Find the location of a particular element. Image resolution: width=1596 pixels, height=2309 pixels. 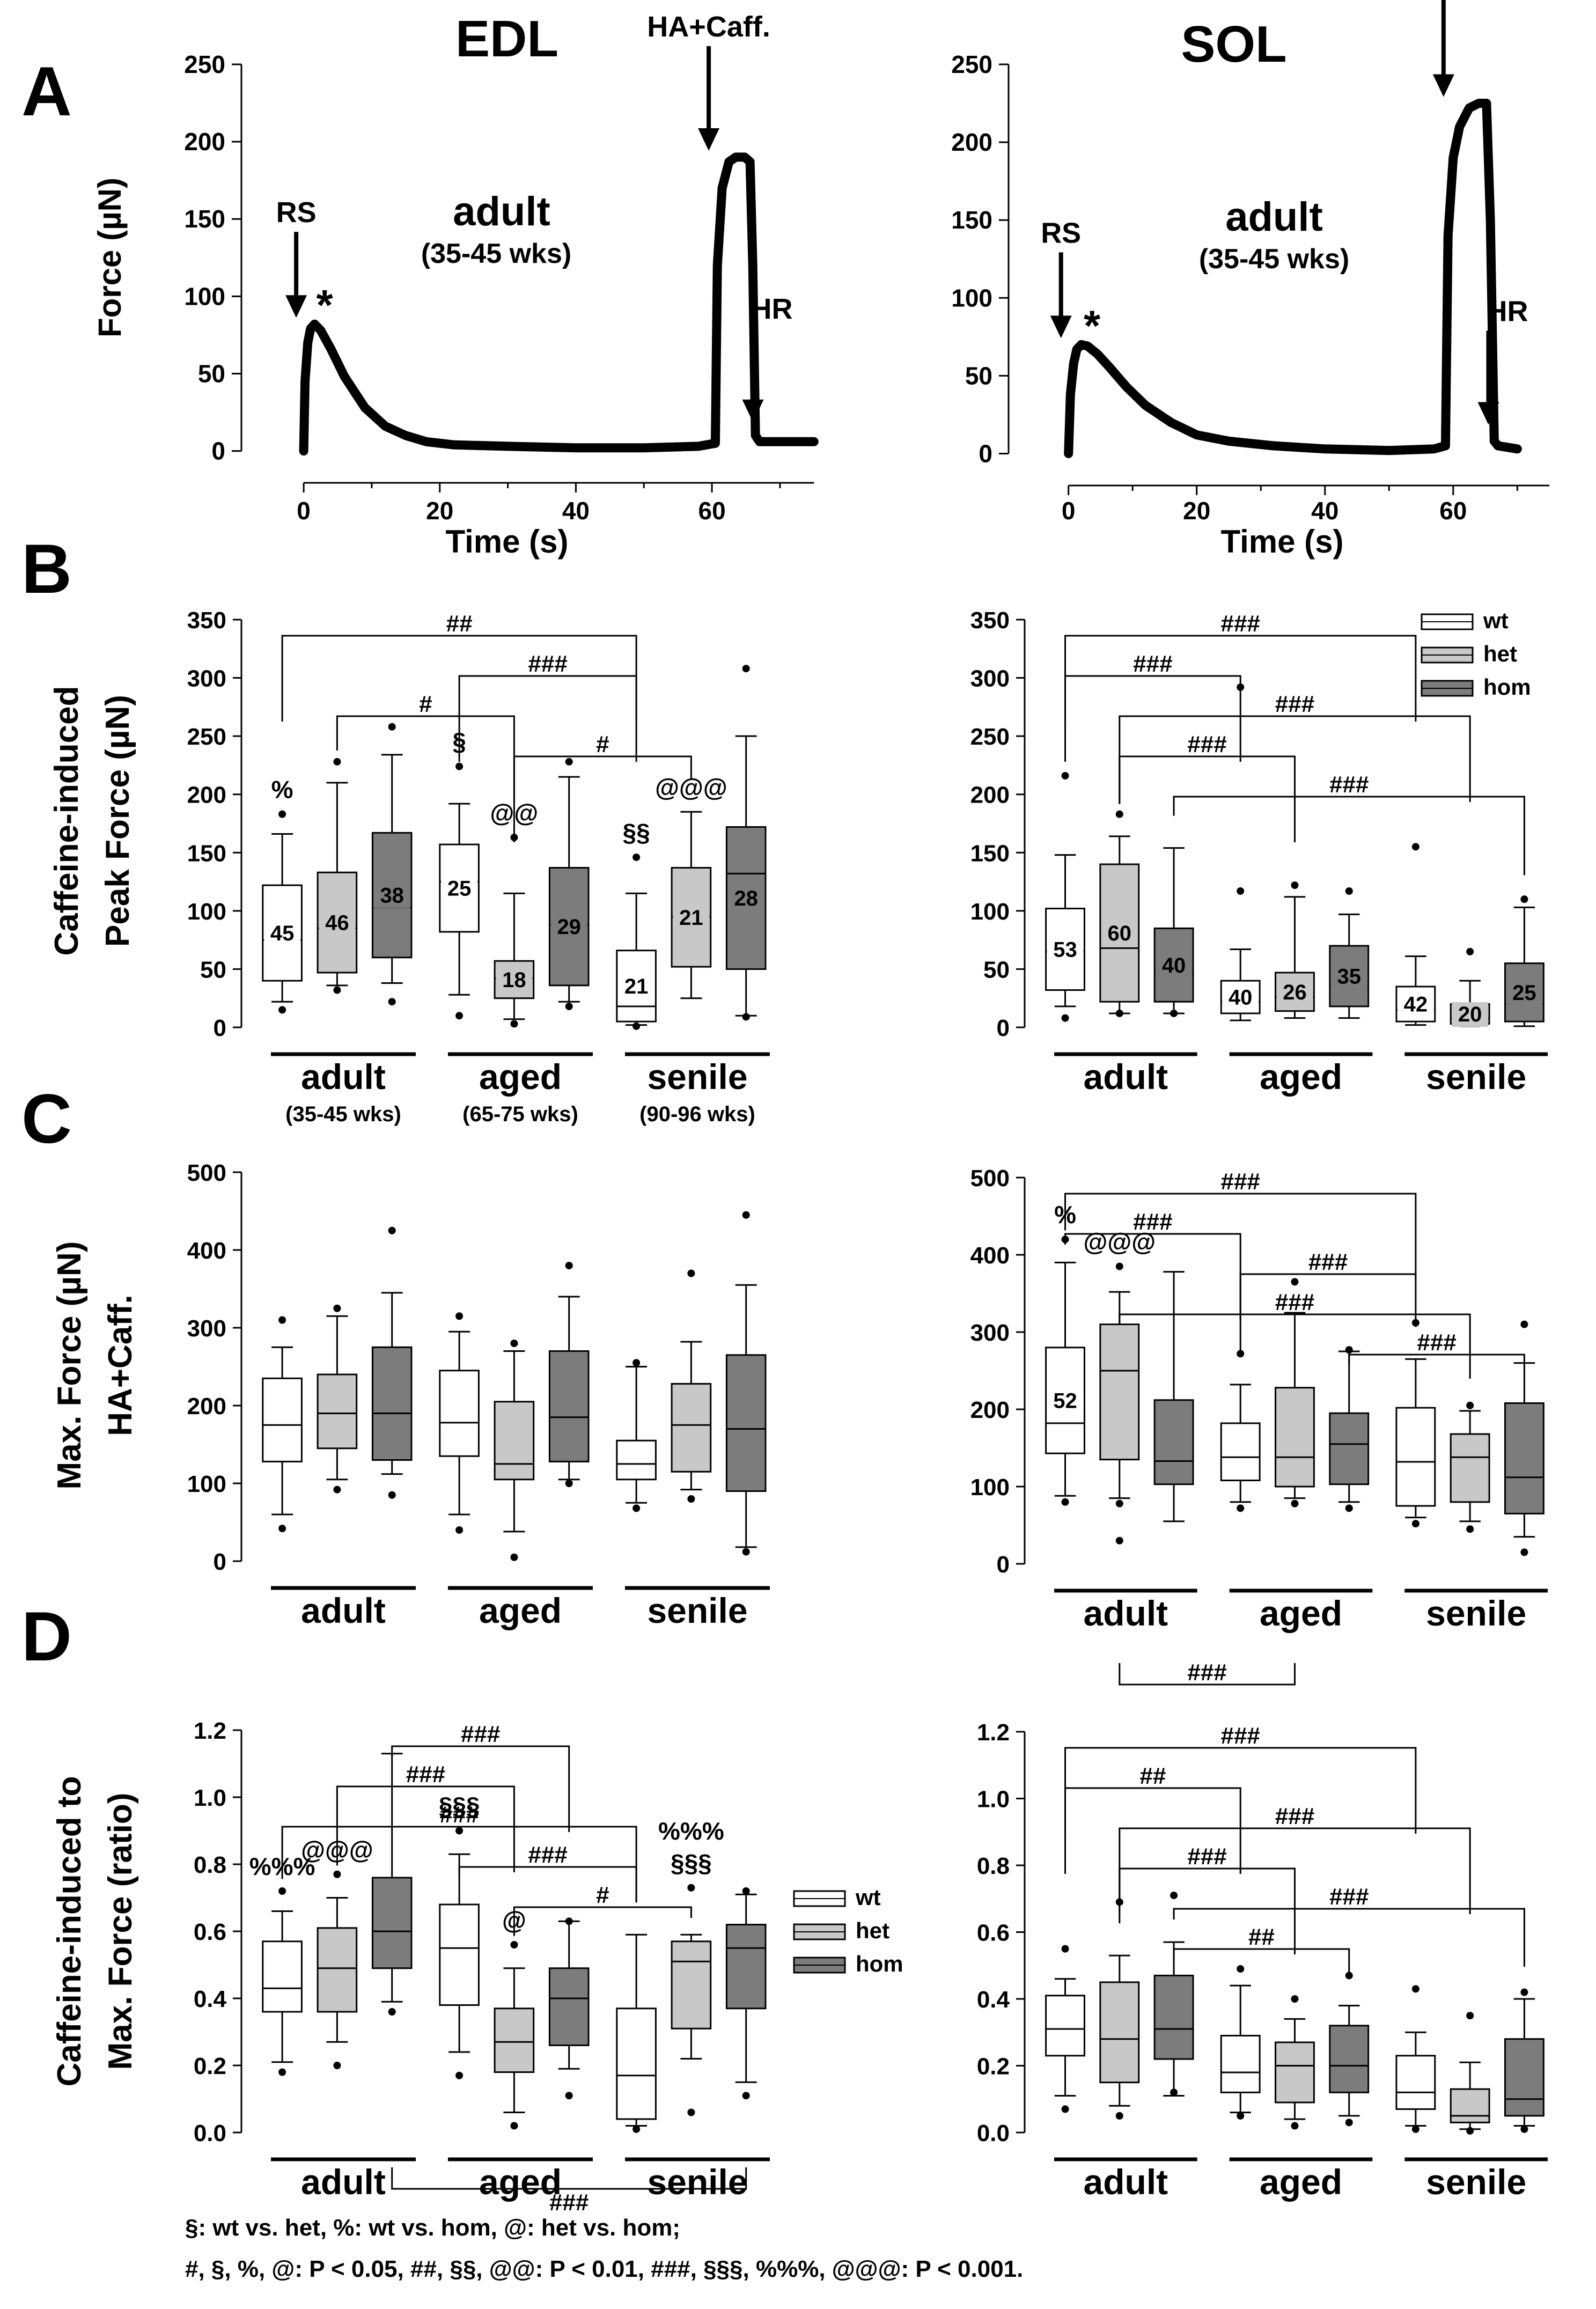

y-tick-label: 100 is located at coordinates (204, 296).